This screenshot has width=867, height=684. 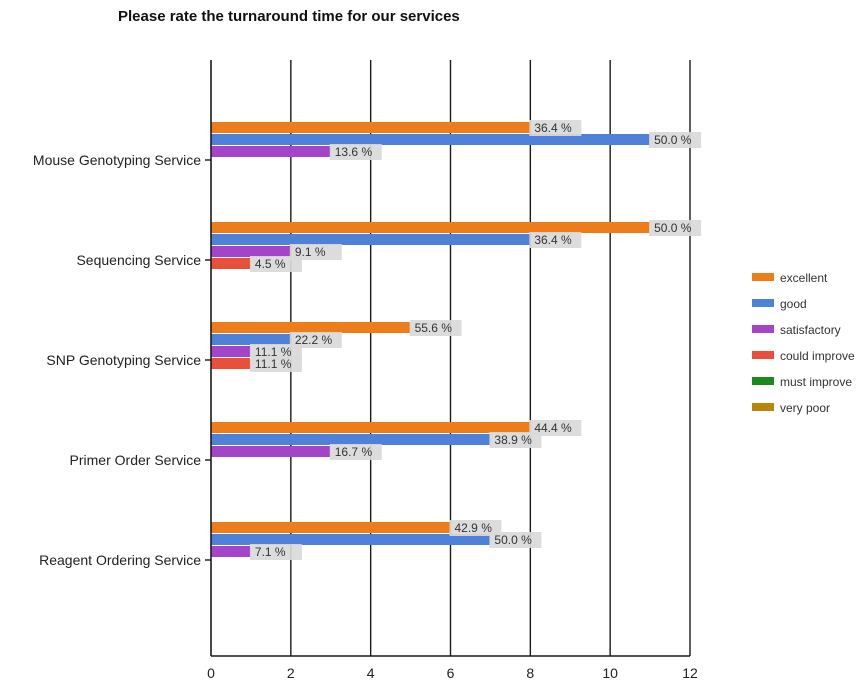 What do you see at coordinates (804, 278) in the screenshot?
I see `legend-label: excellent` at bounding box center [804, 278].